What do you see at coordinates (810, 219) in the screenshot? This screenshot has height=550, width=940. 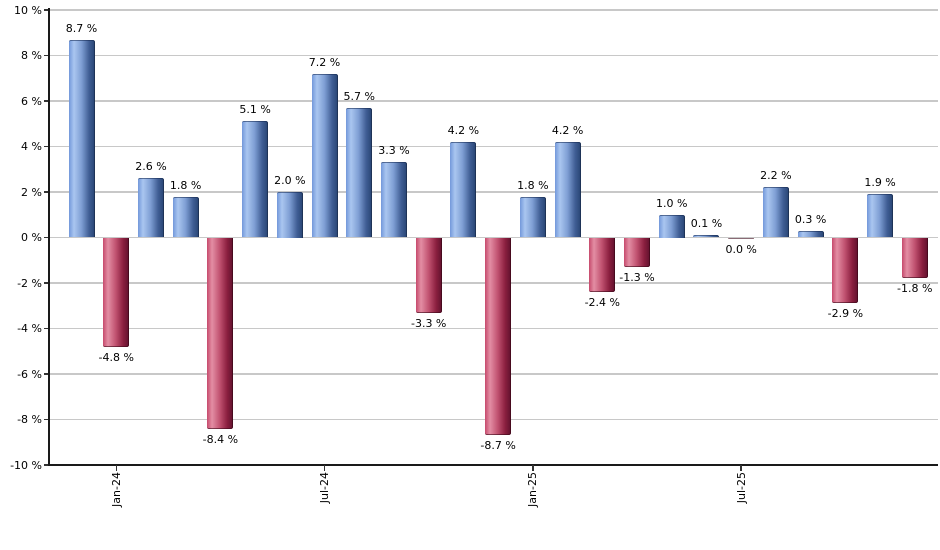 I see `bar-value-label: 0.3 %` at bounding box center [810, 219].